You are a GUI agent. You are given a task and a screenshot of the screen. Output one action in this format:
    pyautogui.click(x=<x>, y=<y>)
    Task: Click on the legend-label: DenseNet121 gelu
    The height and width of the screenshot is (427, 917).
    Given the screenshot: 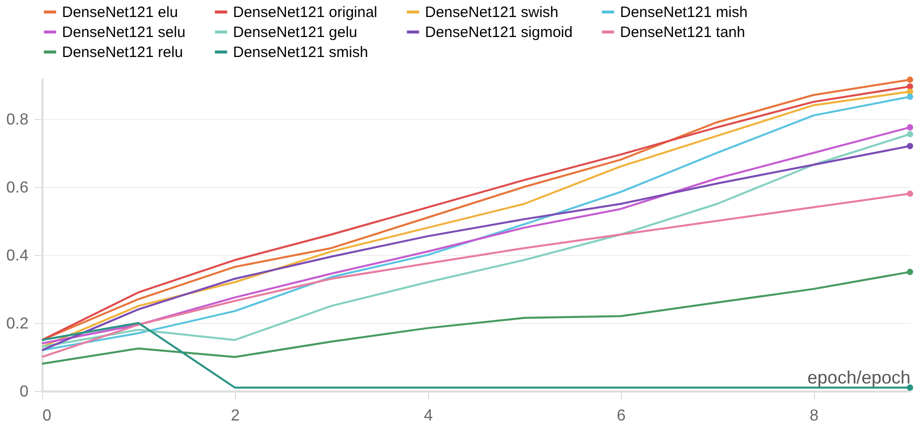 What is the action you would take?
    pyautogui.click(x=295, y=32)
    